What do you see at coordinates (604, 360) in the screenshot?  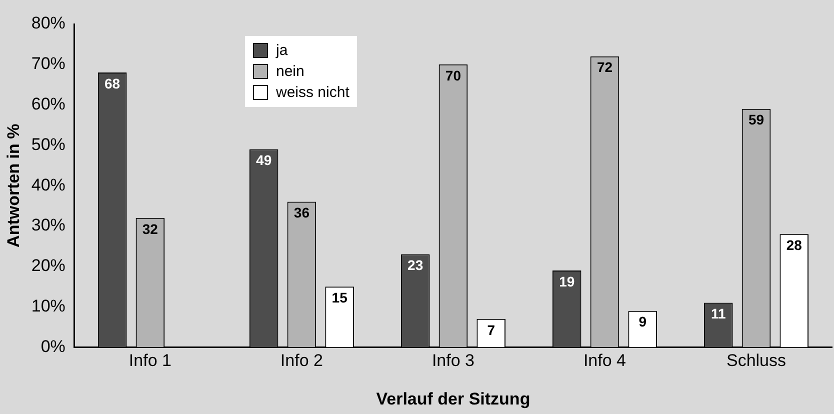 I see `x-tick-label: Info 4` at bounding box center [604, 360].